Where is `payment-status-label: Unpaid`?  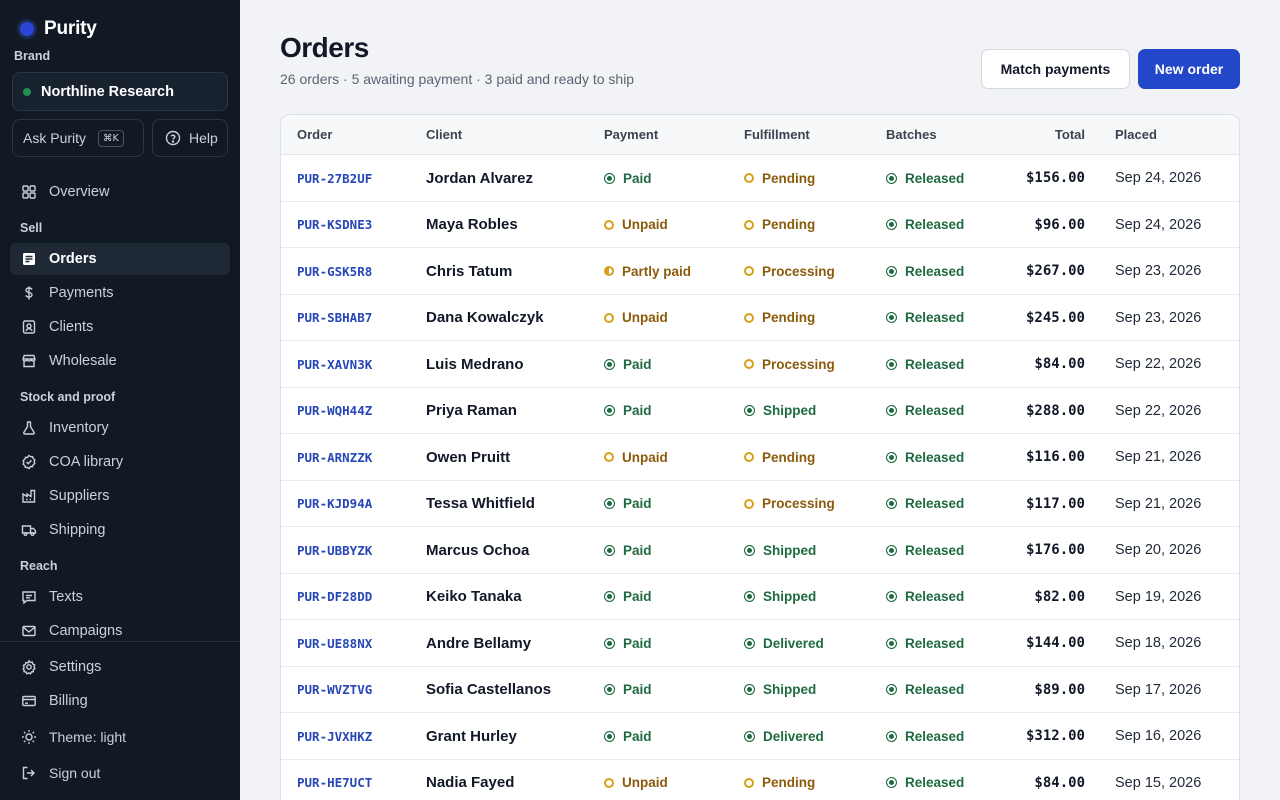
payment-status-label: Unpaid is located at coordinates (645, 783).